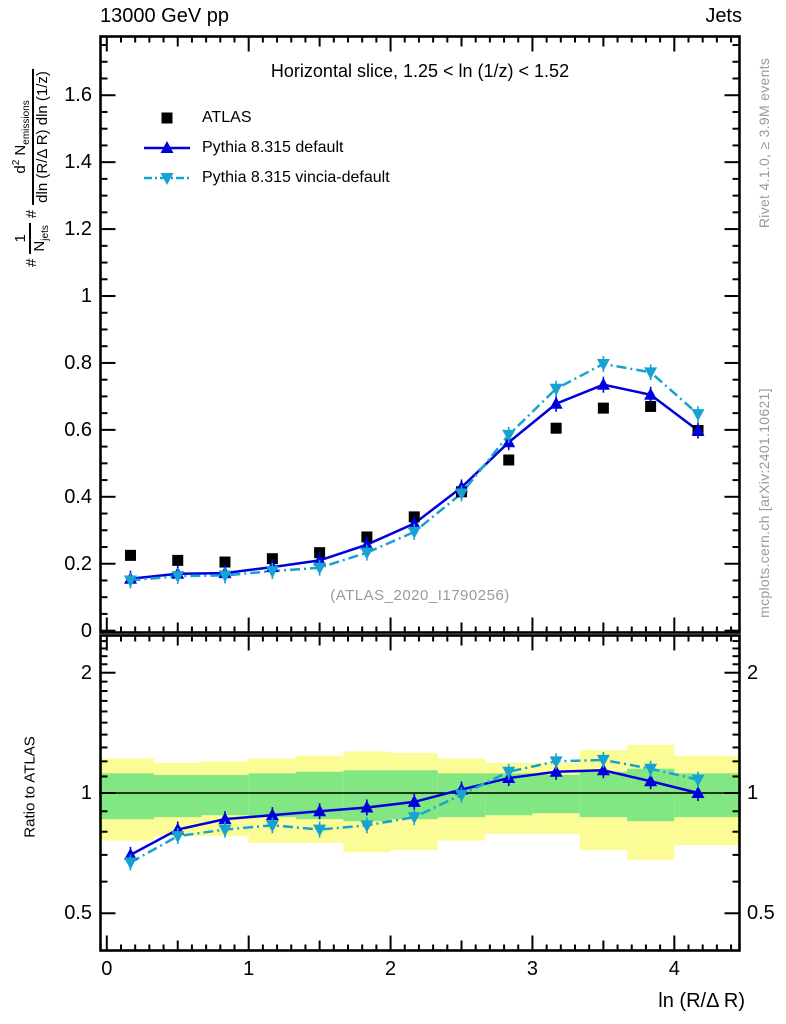  Describe the element at coordinates (701, 1001) in the screenshot. I see `x-axis-label: ln (R/Δ R)` at that location.